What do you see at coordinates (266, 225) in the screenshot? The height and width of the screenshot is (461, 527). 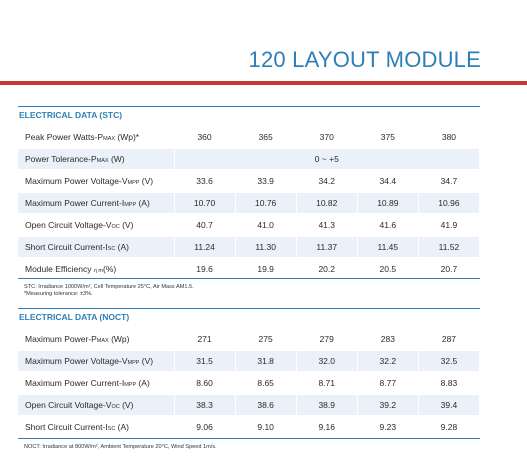 I see `cell-value: 41.0` at bounding box center [266, 225].